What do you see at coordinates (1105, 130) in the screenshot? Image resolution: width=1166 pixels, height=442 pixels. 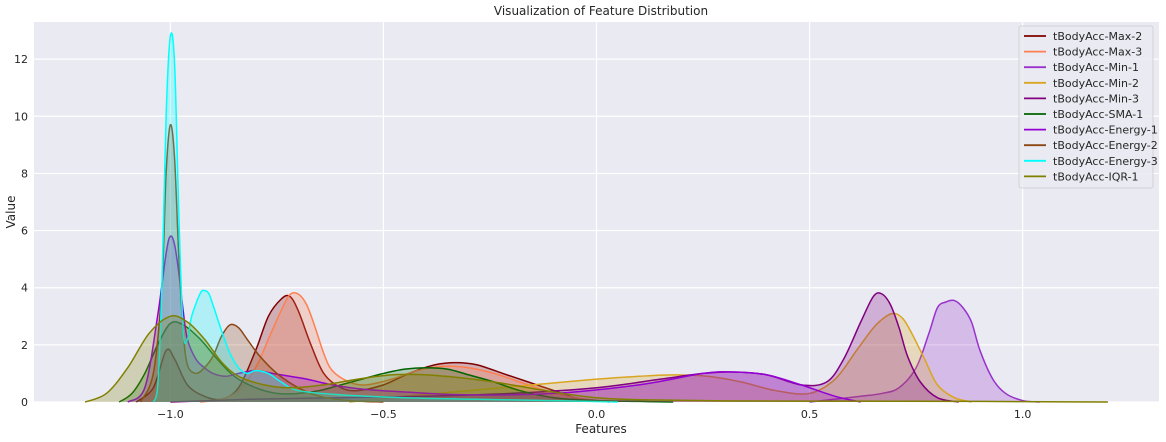 I see `legend-label: tBodyAcc-Energy-1` at bounding box center [1105, 130].